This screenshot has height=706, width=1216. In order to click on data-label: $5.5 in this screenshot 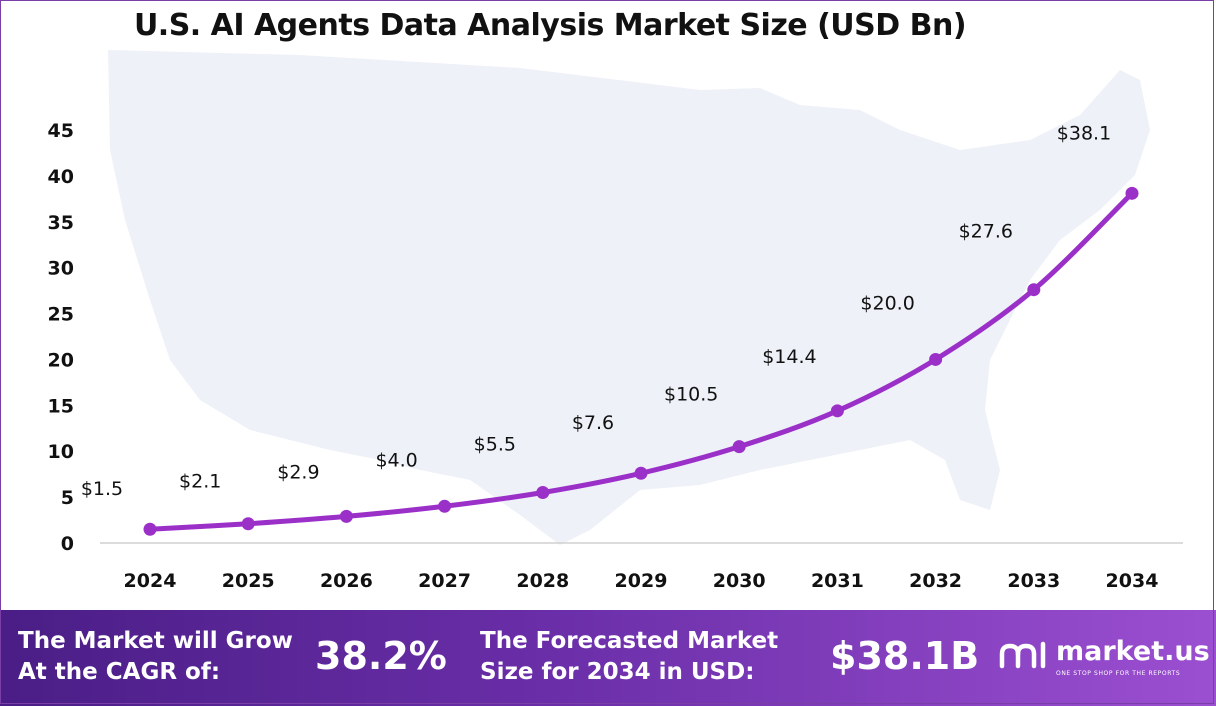, I will do `click(495, 445)`.